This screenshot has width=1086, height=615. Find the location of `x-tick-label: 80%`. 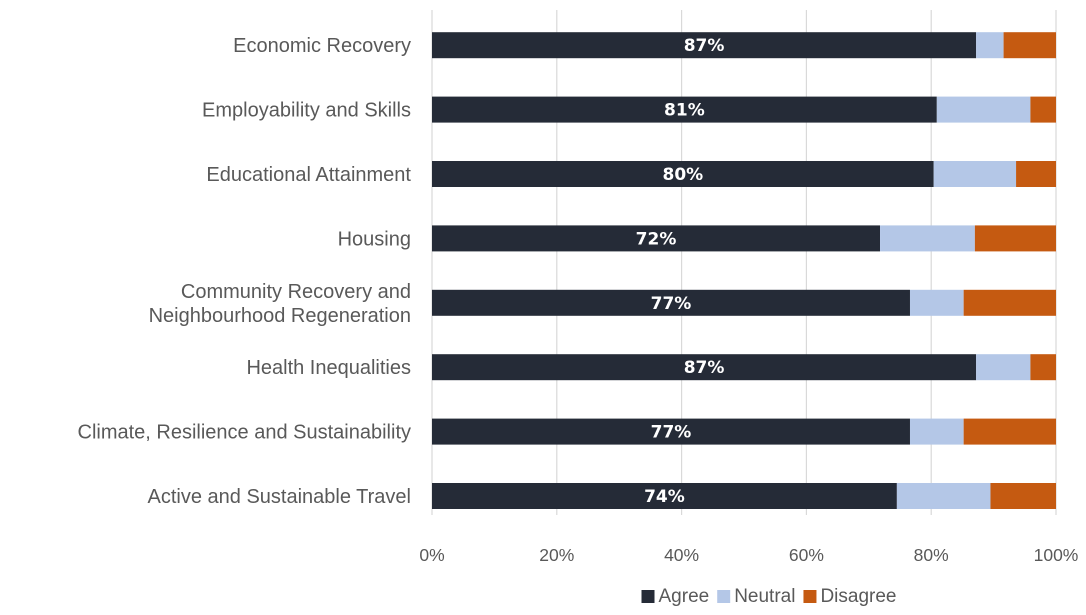

x-tick-label: 80% is located at coordinates (931, 555).